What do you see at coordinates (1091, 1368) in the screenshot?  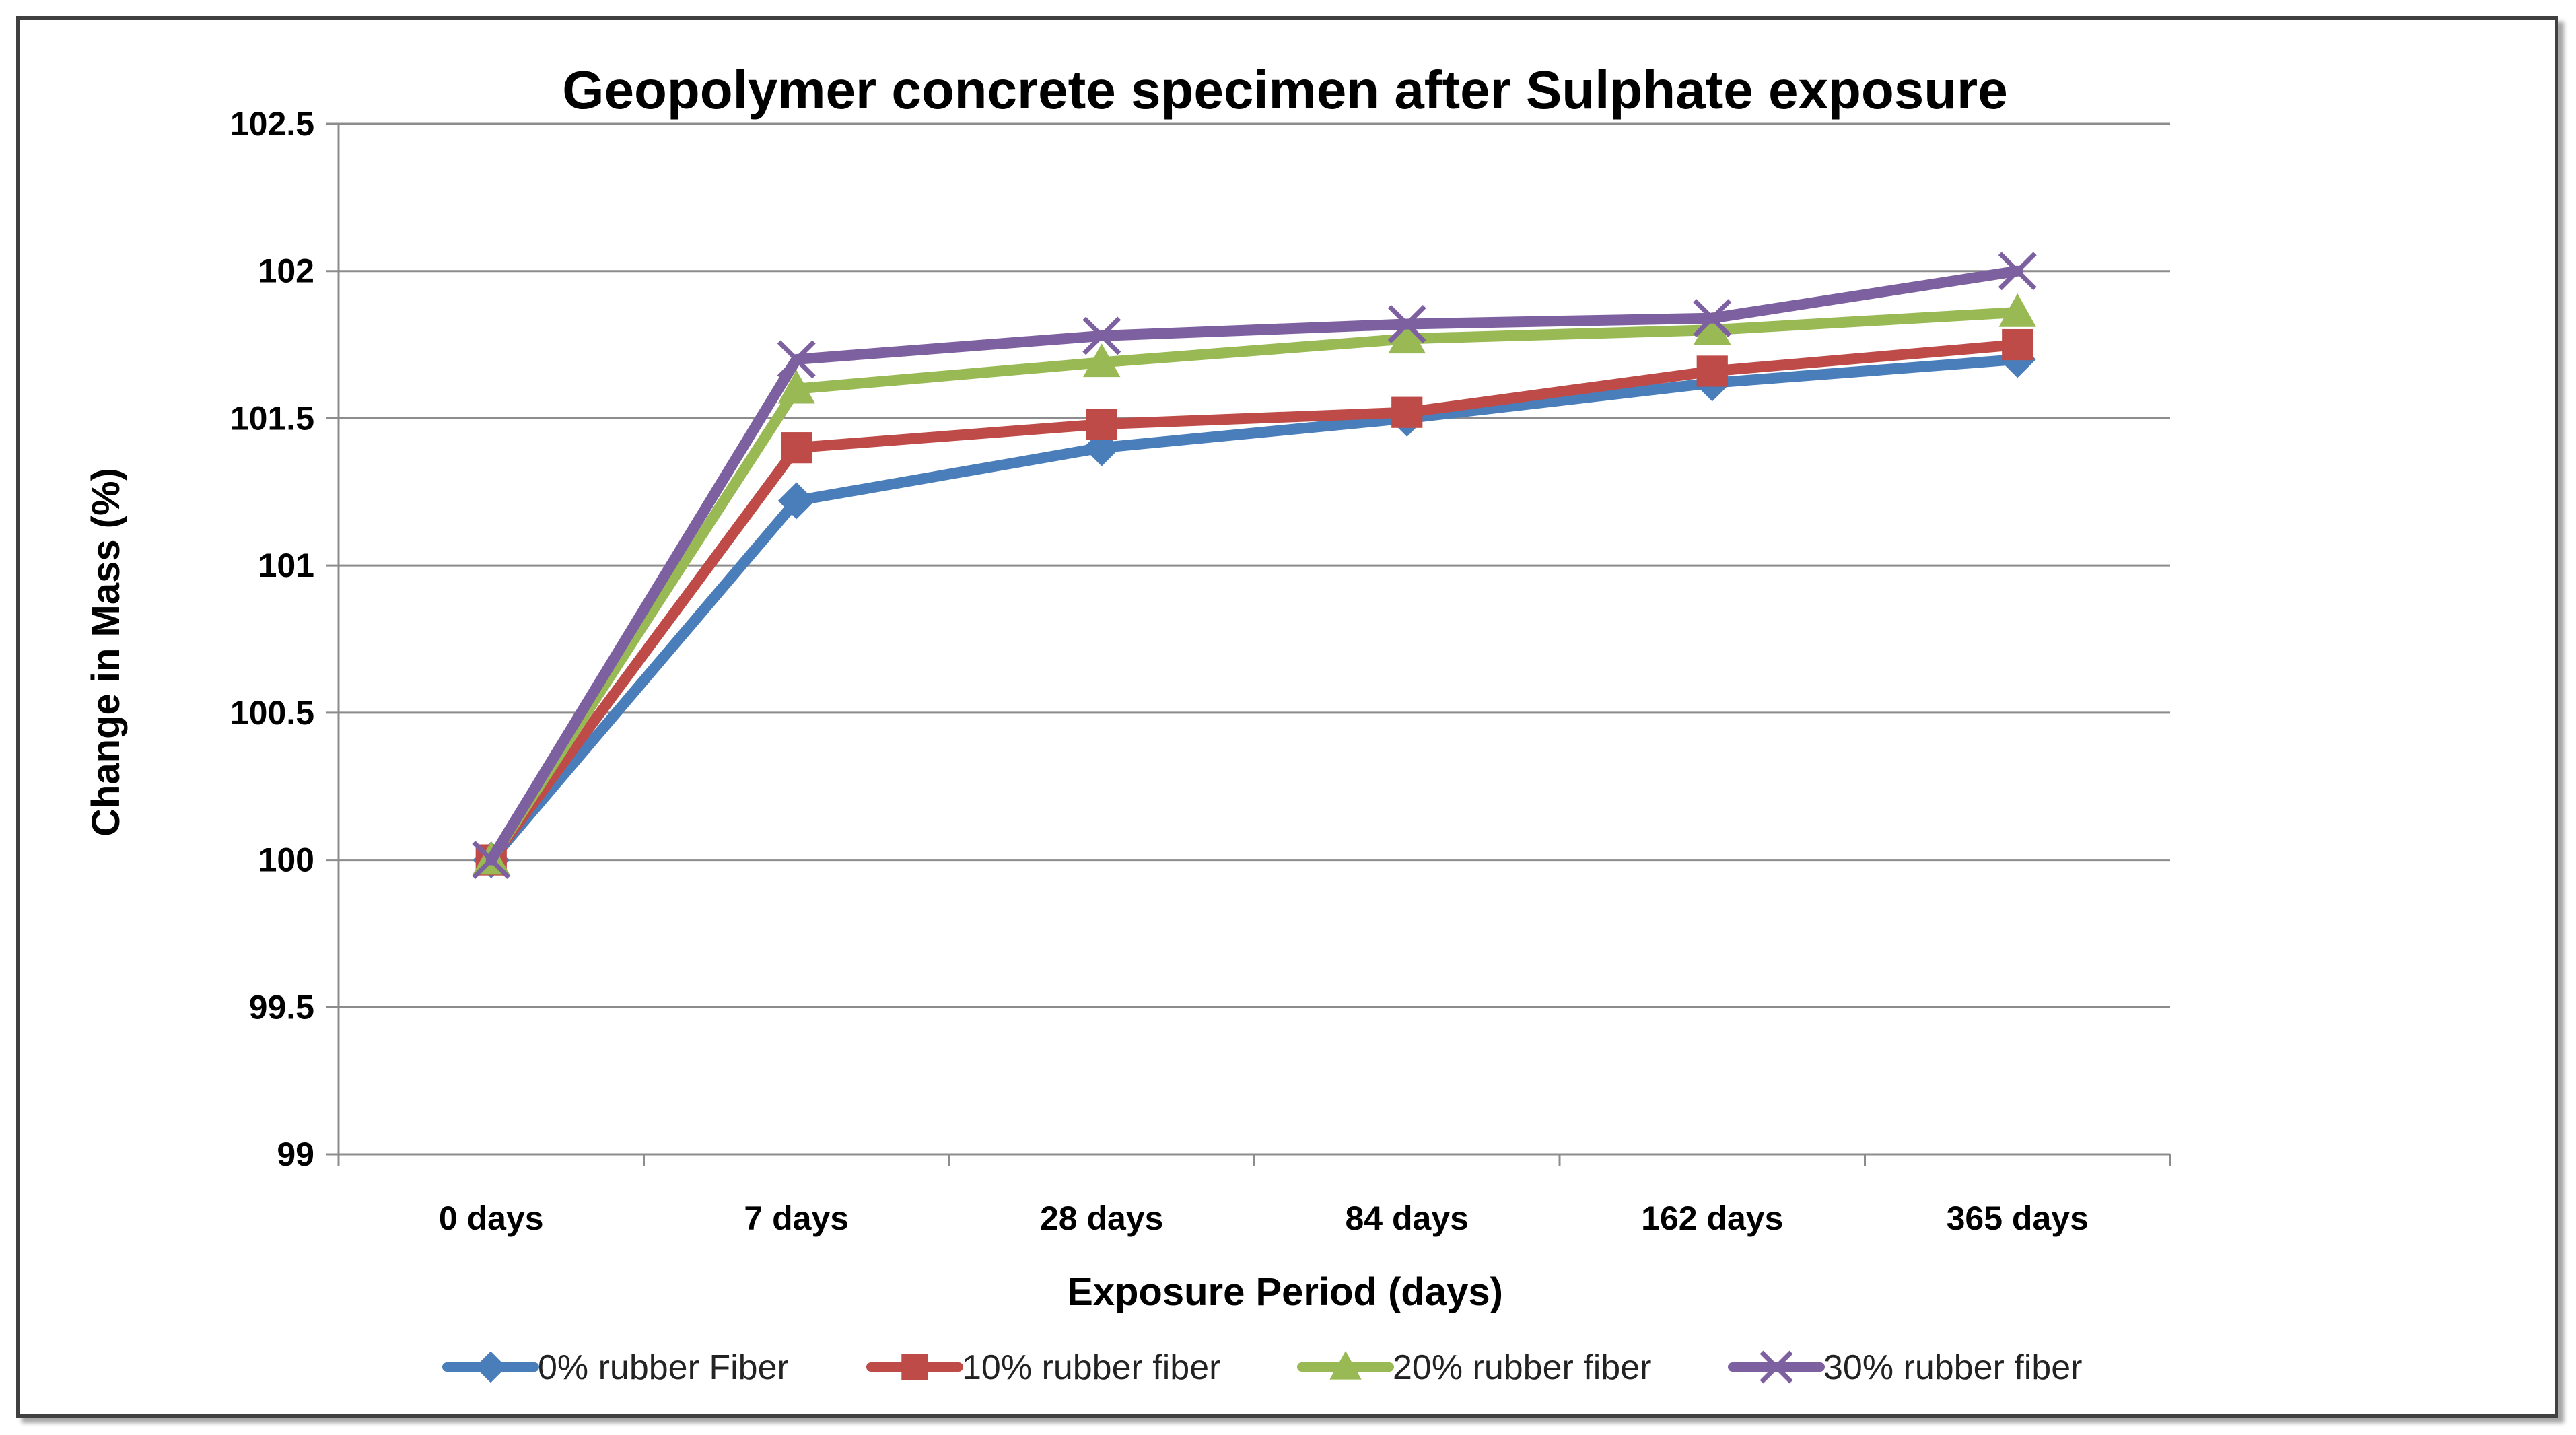 I see `legend-label: 10% rubber fiber` at bounding box center [1091, 1368].